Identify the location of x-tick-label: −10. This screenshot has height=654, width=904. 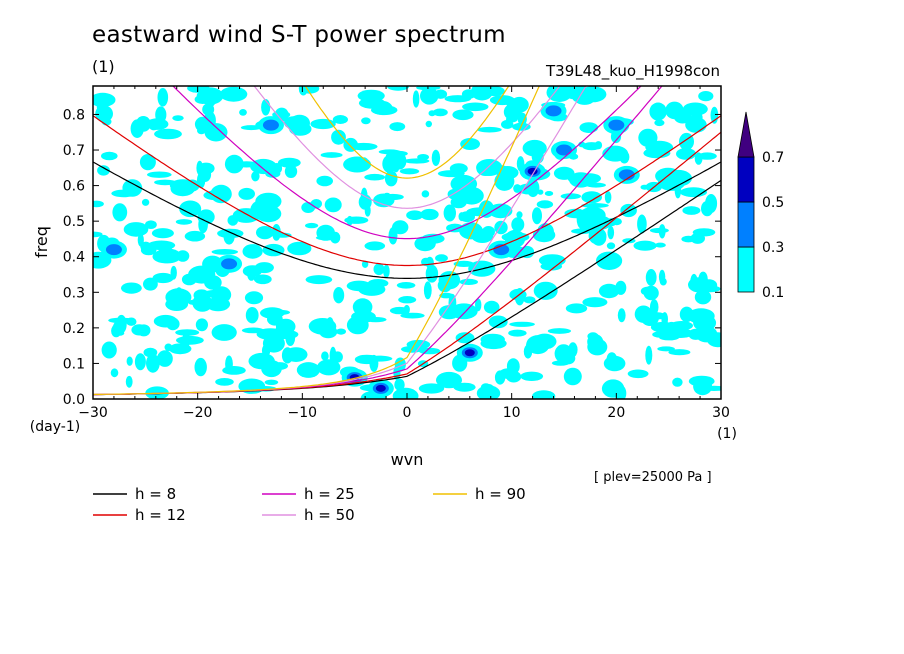
(303, 413).